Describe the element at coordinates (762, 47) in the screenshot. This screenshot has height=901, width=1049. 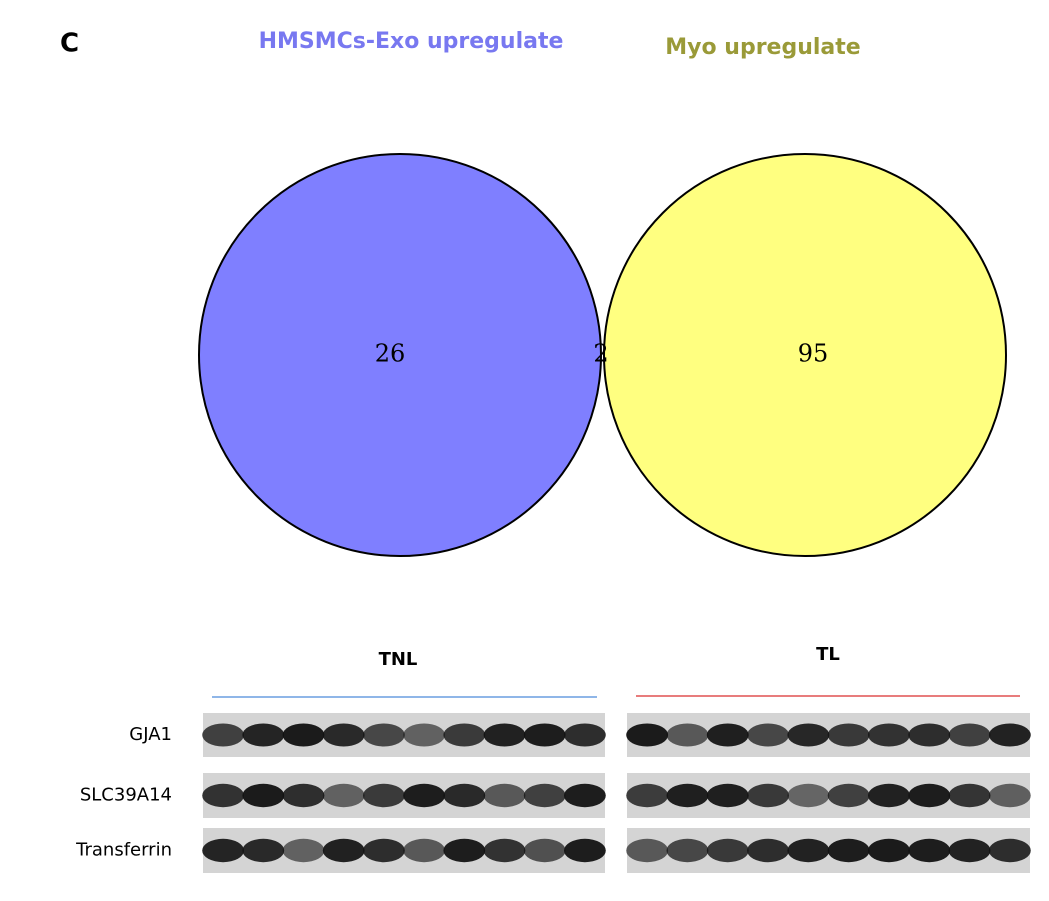
I see `set-title: Myo upregulate` at that location.